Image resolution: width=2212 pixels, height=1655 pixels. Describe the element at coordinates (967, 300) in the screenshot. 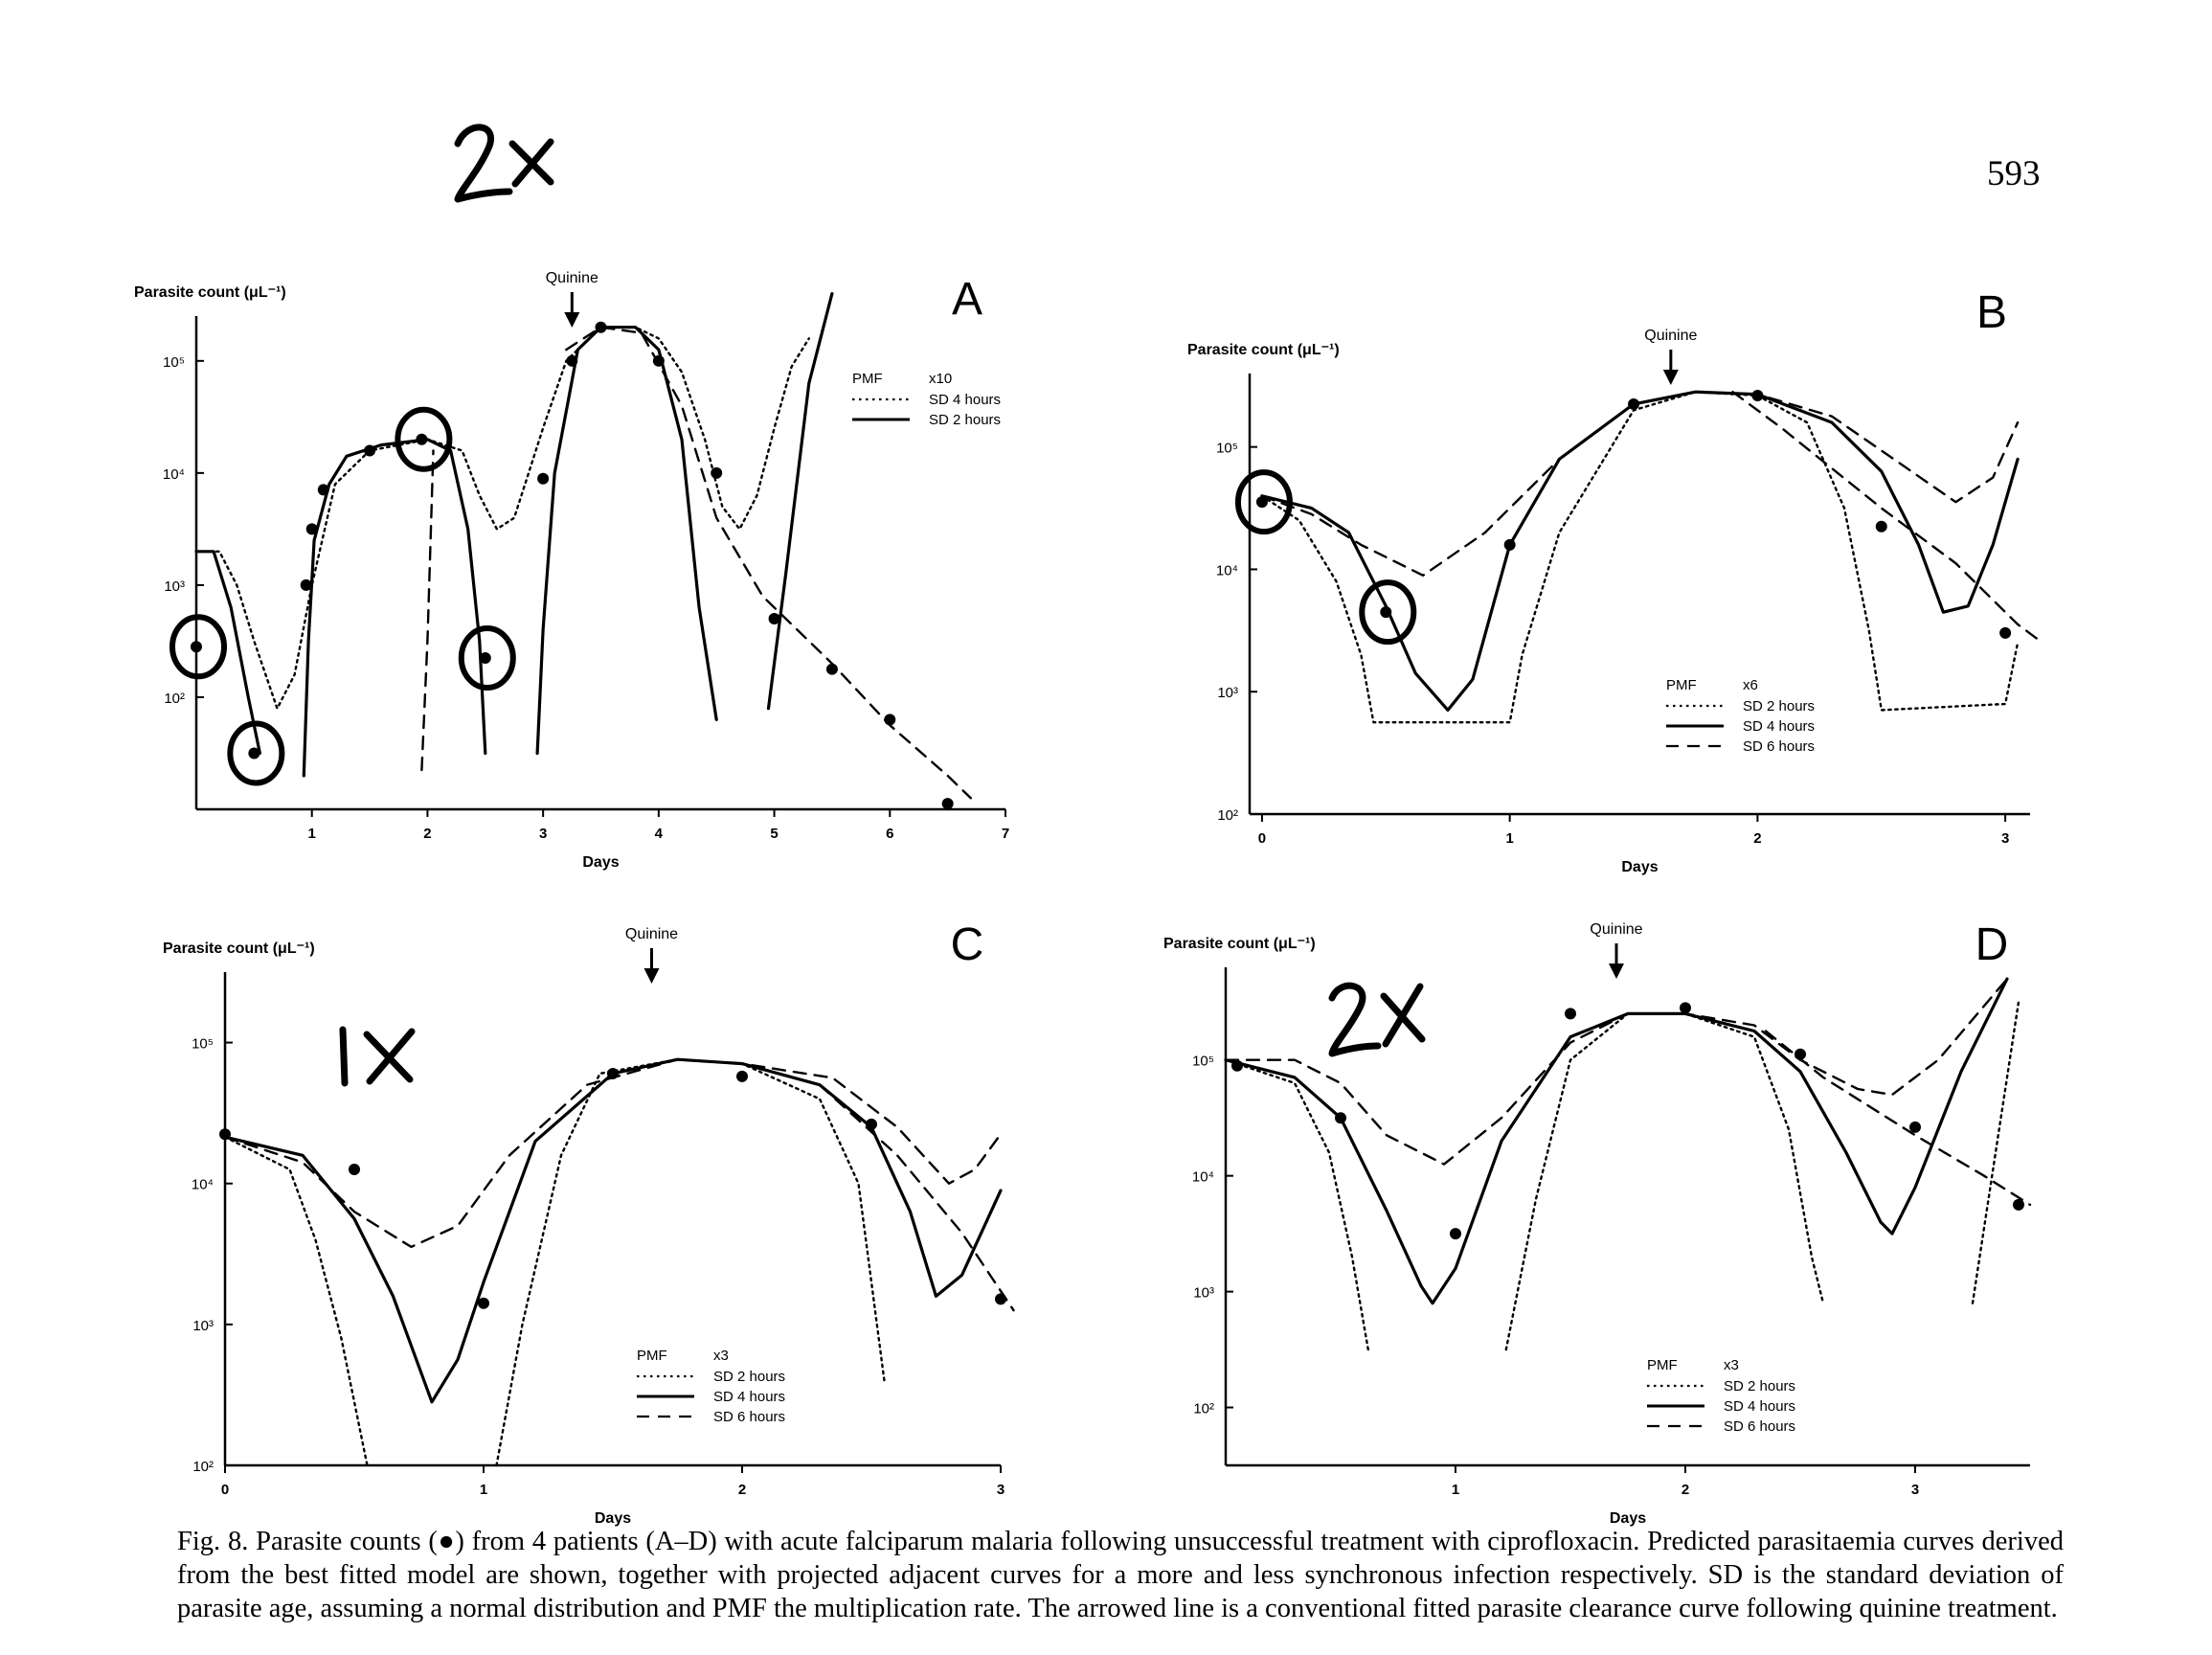

I see `panel-label: A` at that location.